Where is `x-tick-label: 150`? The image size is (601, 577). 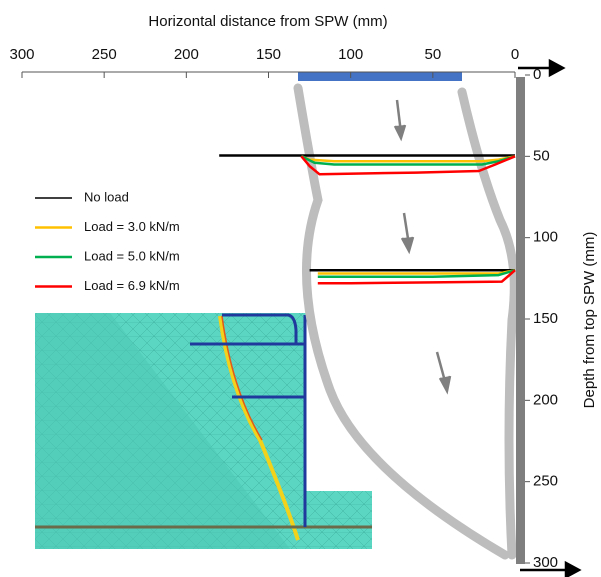
x-tick-label: 150 is located at coordinates (268, 54).